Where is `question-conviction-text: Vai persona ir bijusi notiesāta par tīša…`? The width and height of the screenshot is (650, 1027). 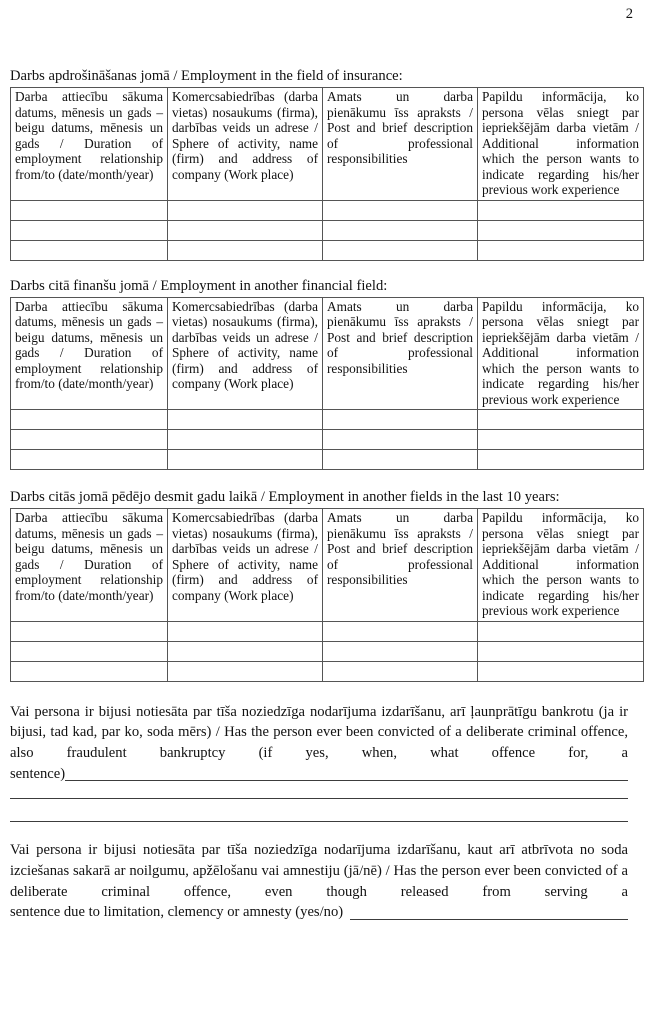 question-conviction-text: Vai persona ir bijusi notiesāta par tīša… is located at coordinates (319, 732).